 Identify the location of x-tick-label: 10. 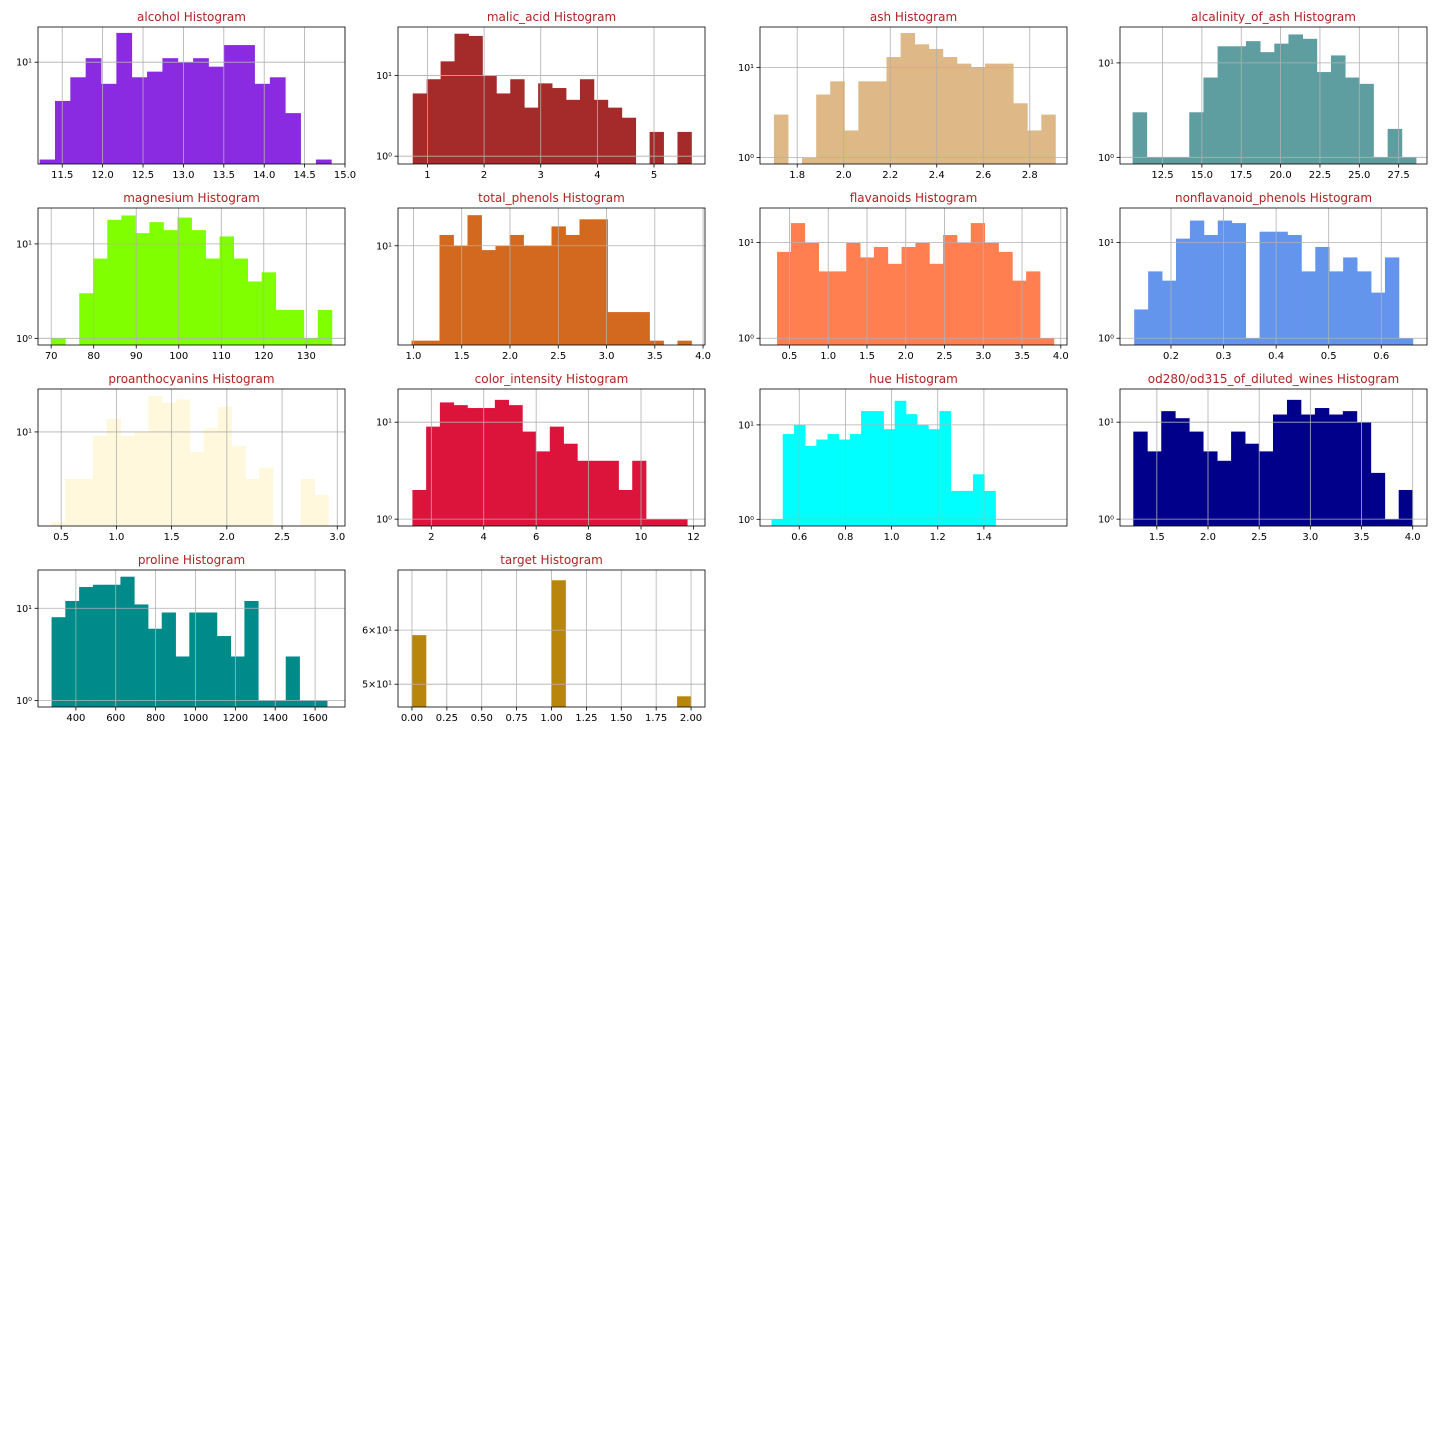
(641, 537).